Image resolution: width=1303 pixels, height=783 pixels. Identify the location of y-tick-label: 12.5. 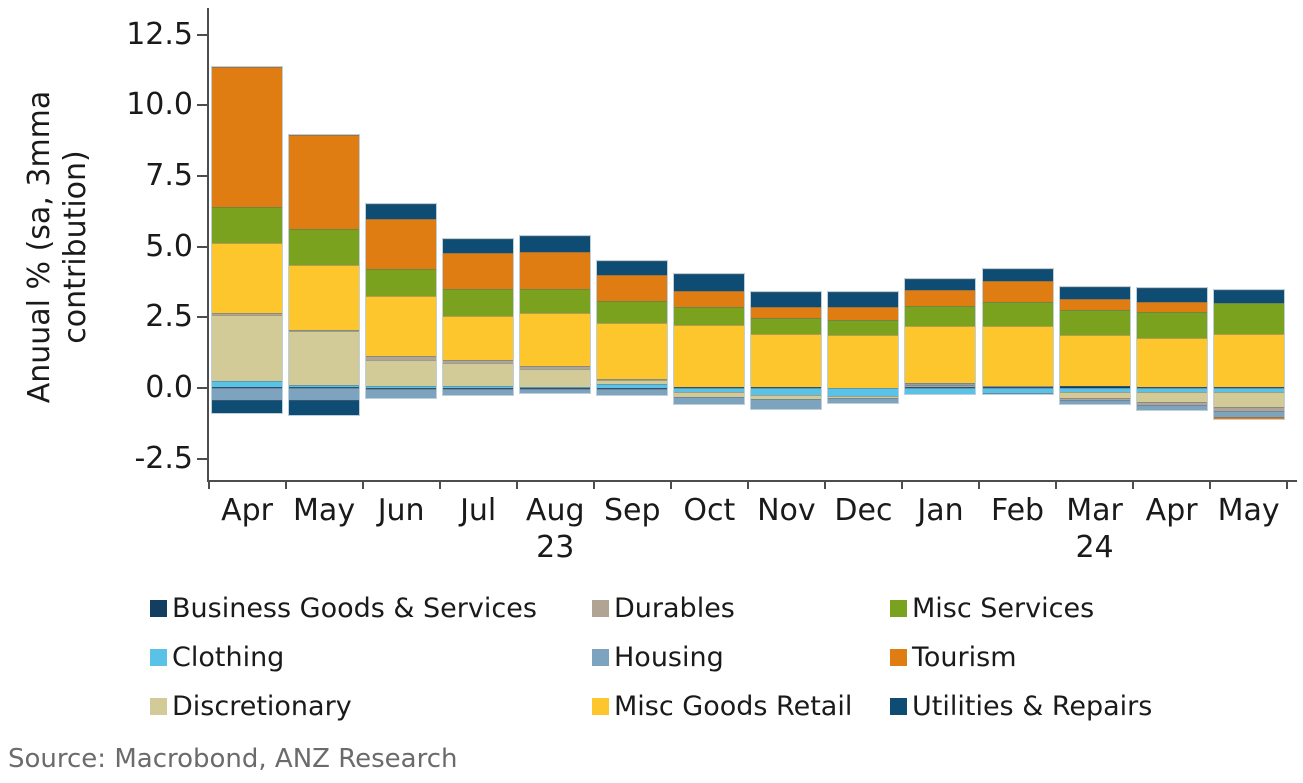
(159, 34).